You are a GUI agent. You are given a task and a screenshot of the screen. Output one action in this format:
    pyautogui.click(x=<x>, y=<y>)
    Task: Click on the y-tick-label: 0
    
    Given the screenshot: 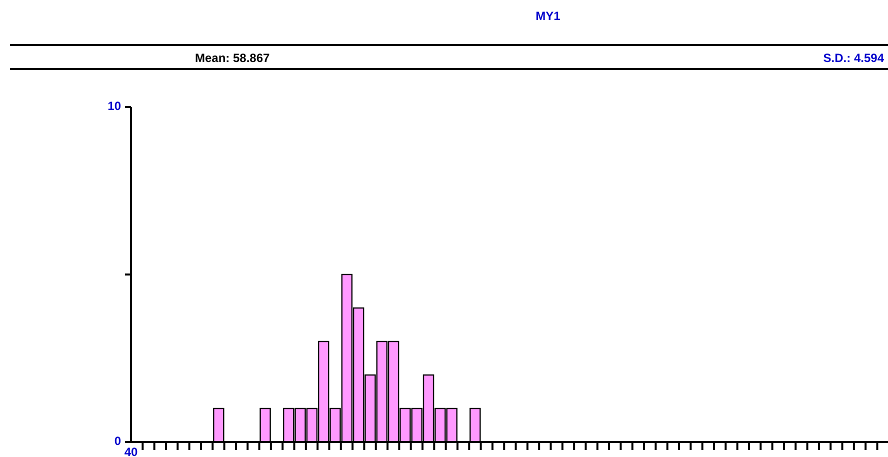 What is the action you would take?
    pyautogui.click(x=118, y=441)
    